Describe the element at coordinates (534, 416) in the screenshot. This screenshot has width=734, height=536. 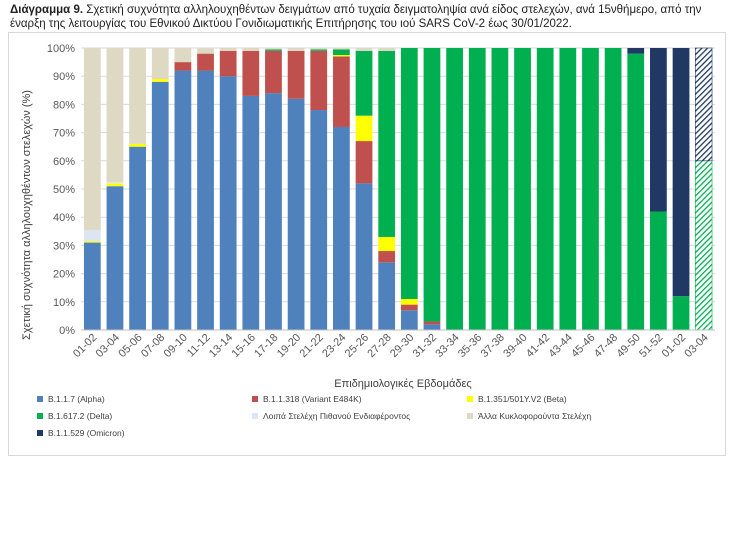
I see `legend-label: Άλλα Κυκλοφορούντα Στελέχη` at that location.